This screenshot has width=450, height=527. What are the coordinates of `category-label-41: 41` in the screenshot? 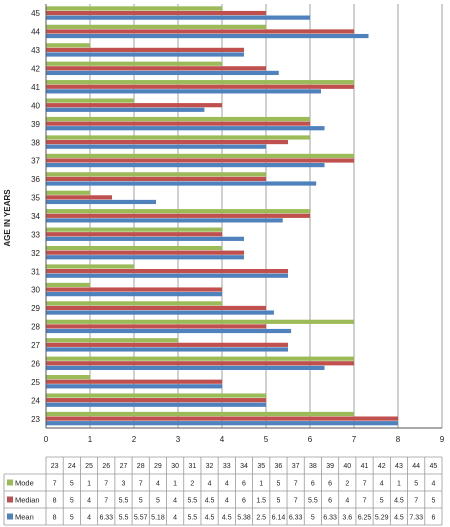 It's located at (35, 87).